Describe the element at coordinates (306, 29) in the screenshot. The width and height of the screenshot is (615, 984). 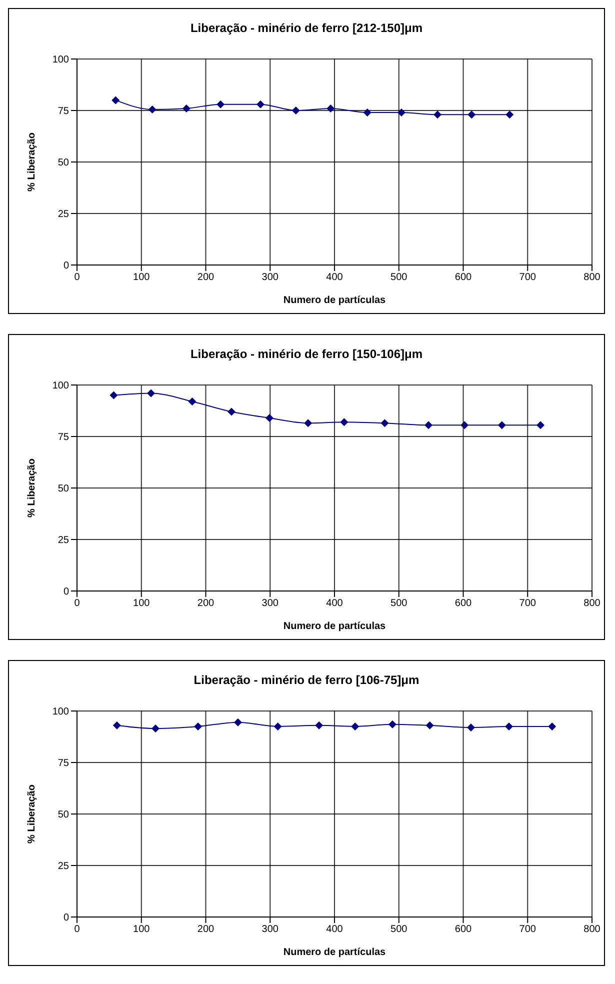
I see `chart-title: Liberação - minério de ferro [212-150]μm` at that location.